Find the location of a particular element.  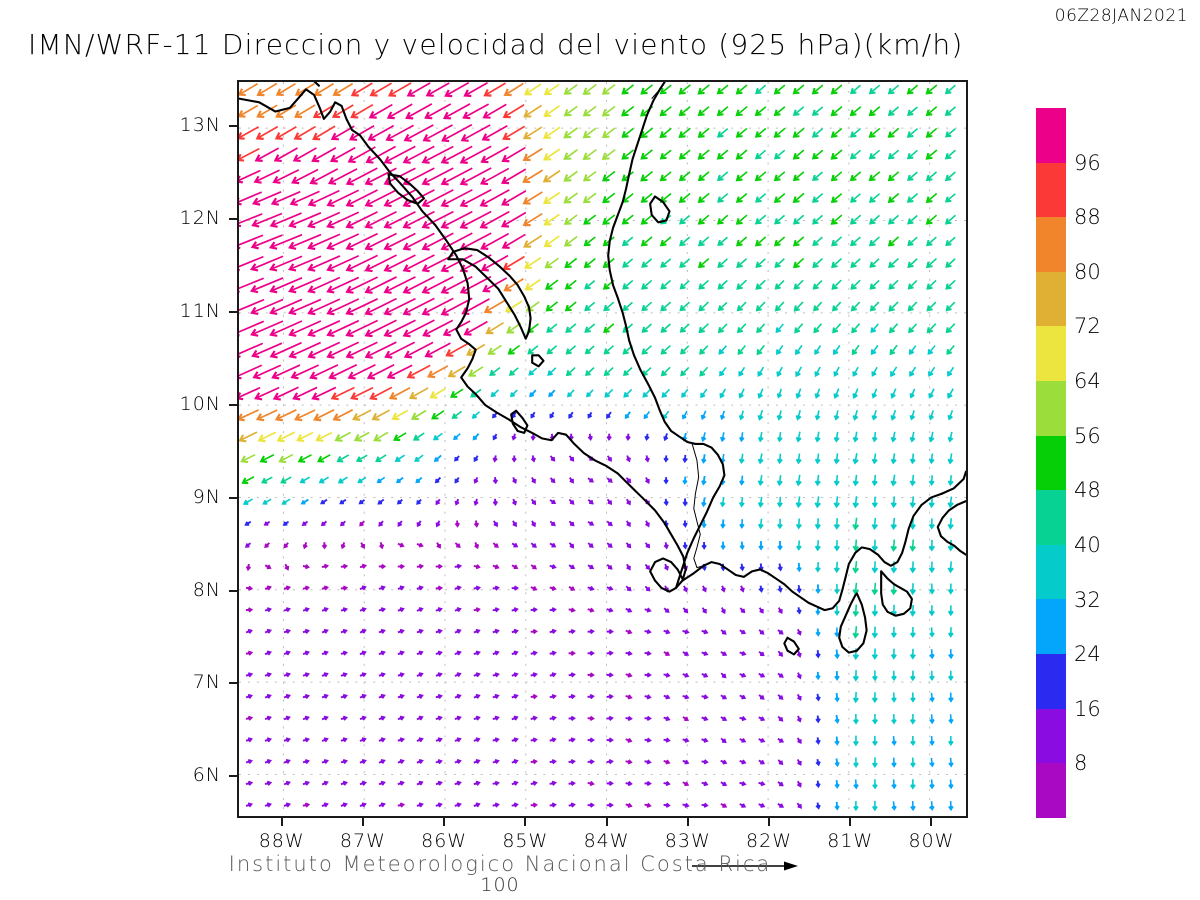

y-axis-label: 9N is located at coordinates (206, 496).